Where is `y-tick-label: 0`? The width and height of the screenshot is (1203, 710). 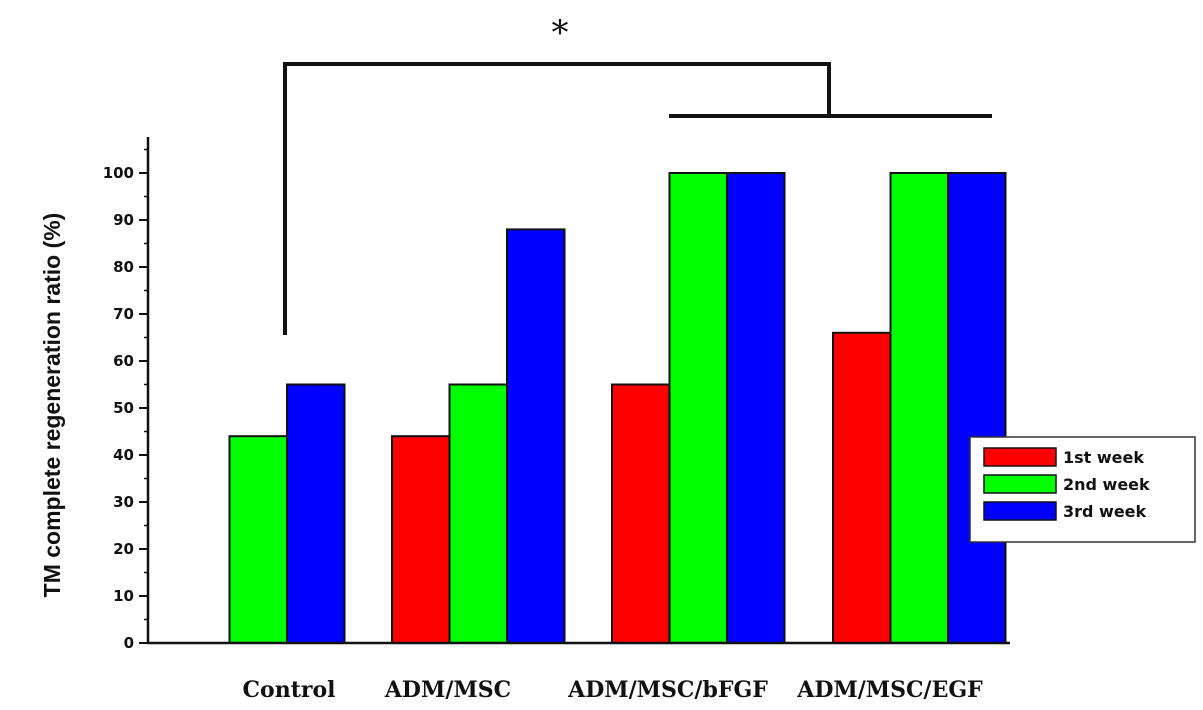 y-tick-label: 0 is located at coordinates (129, 643).